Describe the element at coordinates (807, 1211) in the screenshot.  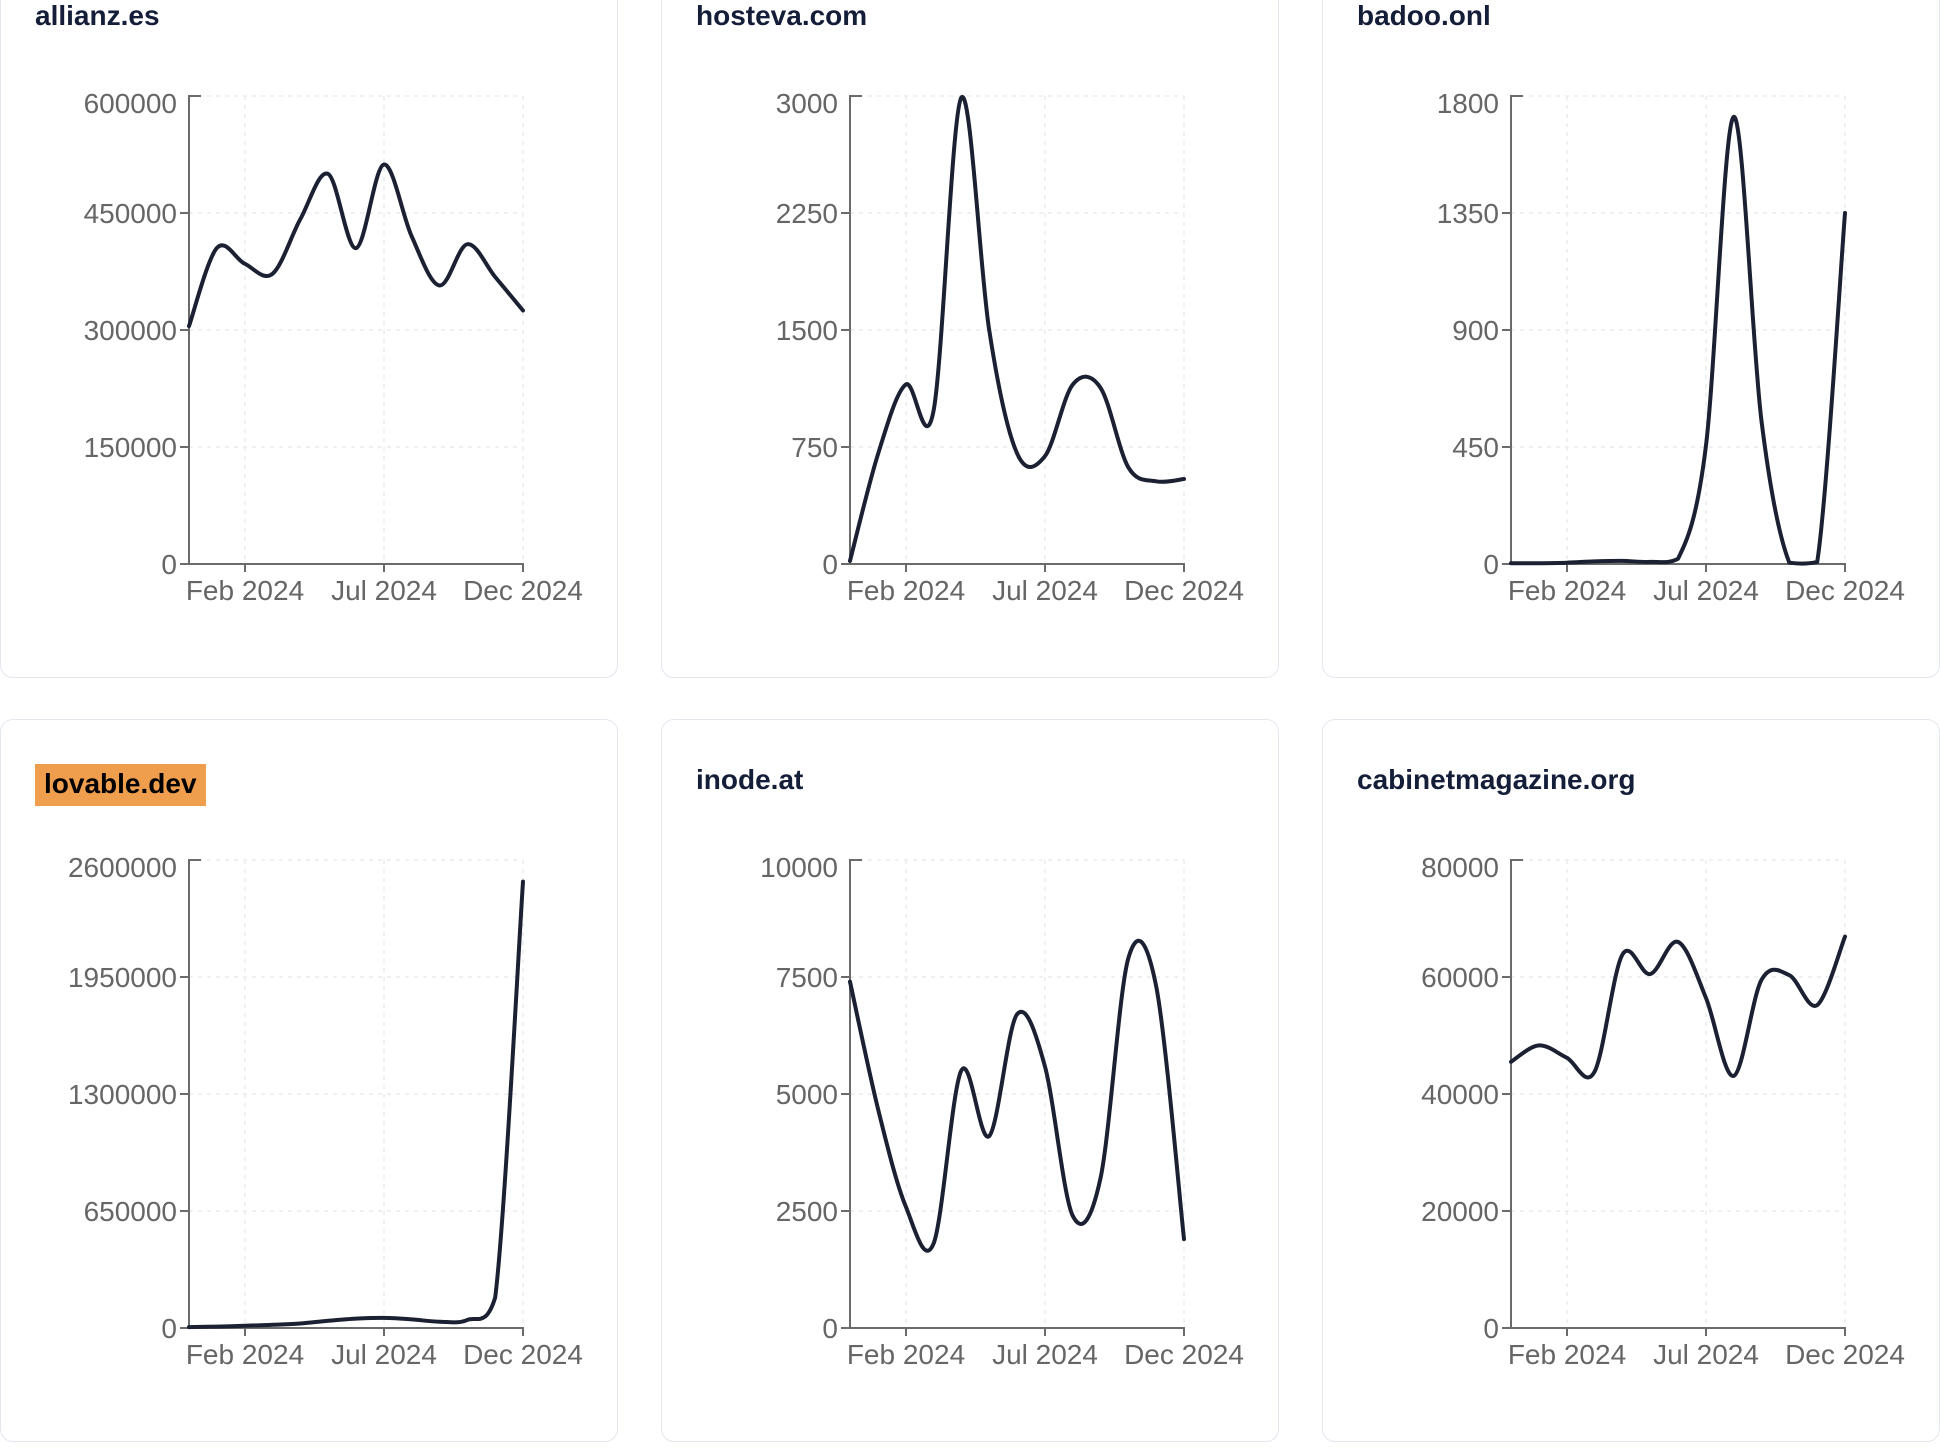
I see `svg-text: 2500` at that location.